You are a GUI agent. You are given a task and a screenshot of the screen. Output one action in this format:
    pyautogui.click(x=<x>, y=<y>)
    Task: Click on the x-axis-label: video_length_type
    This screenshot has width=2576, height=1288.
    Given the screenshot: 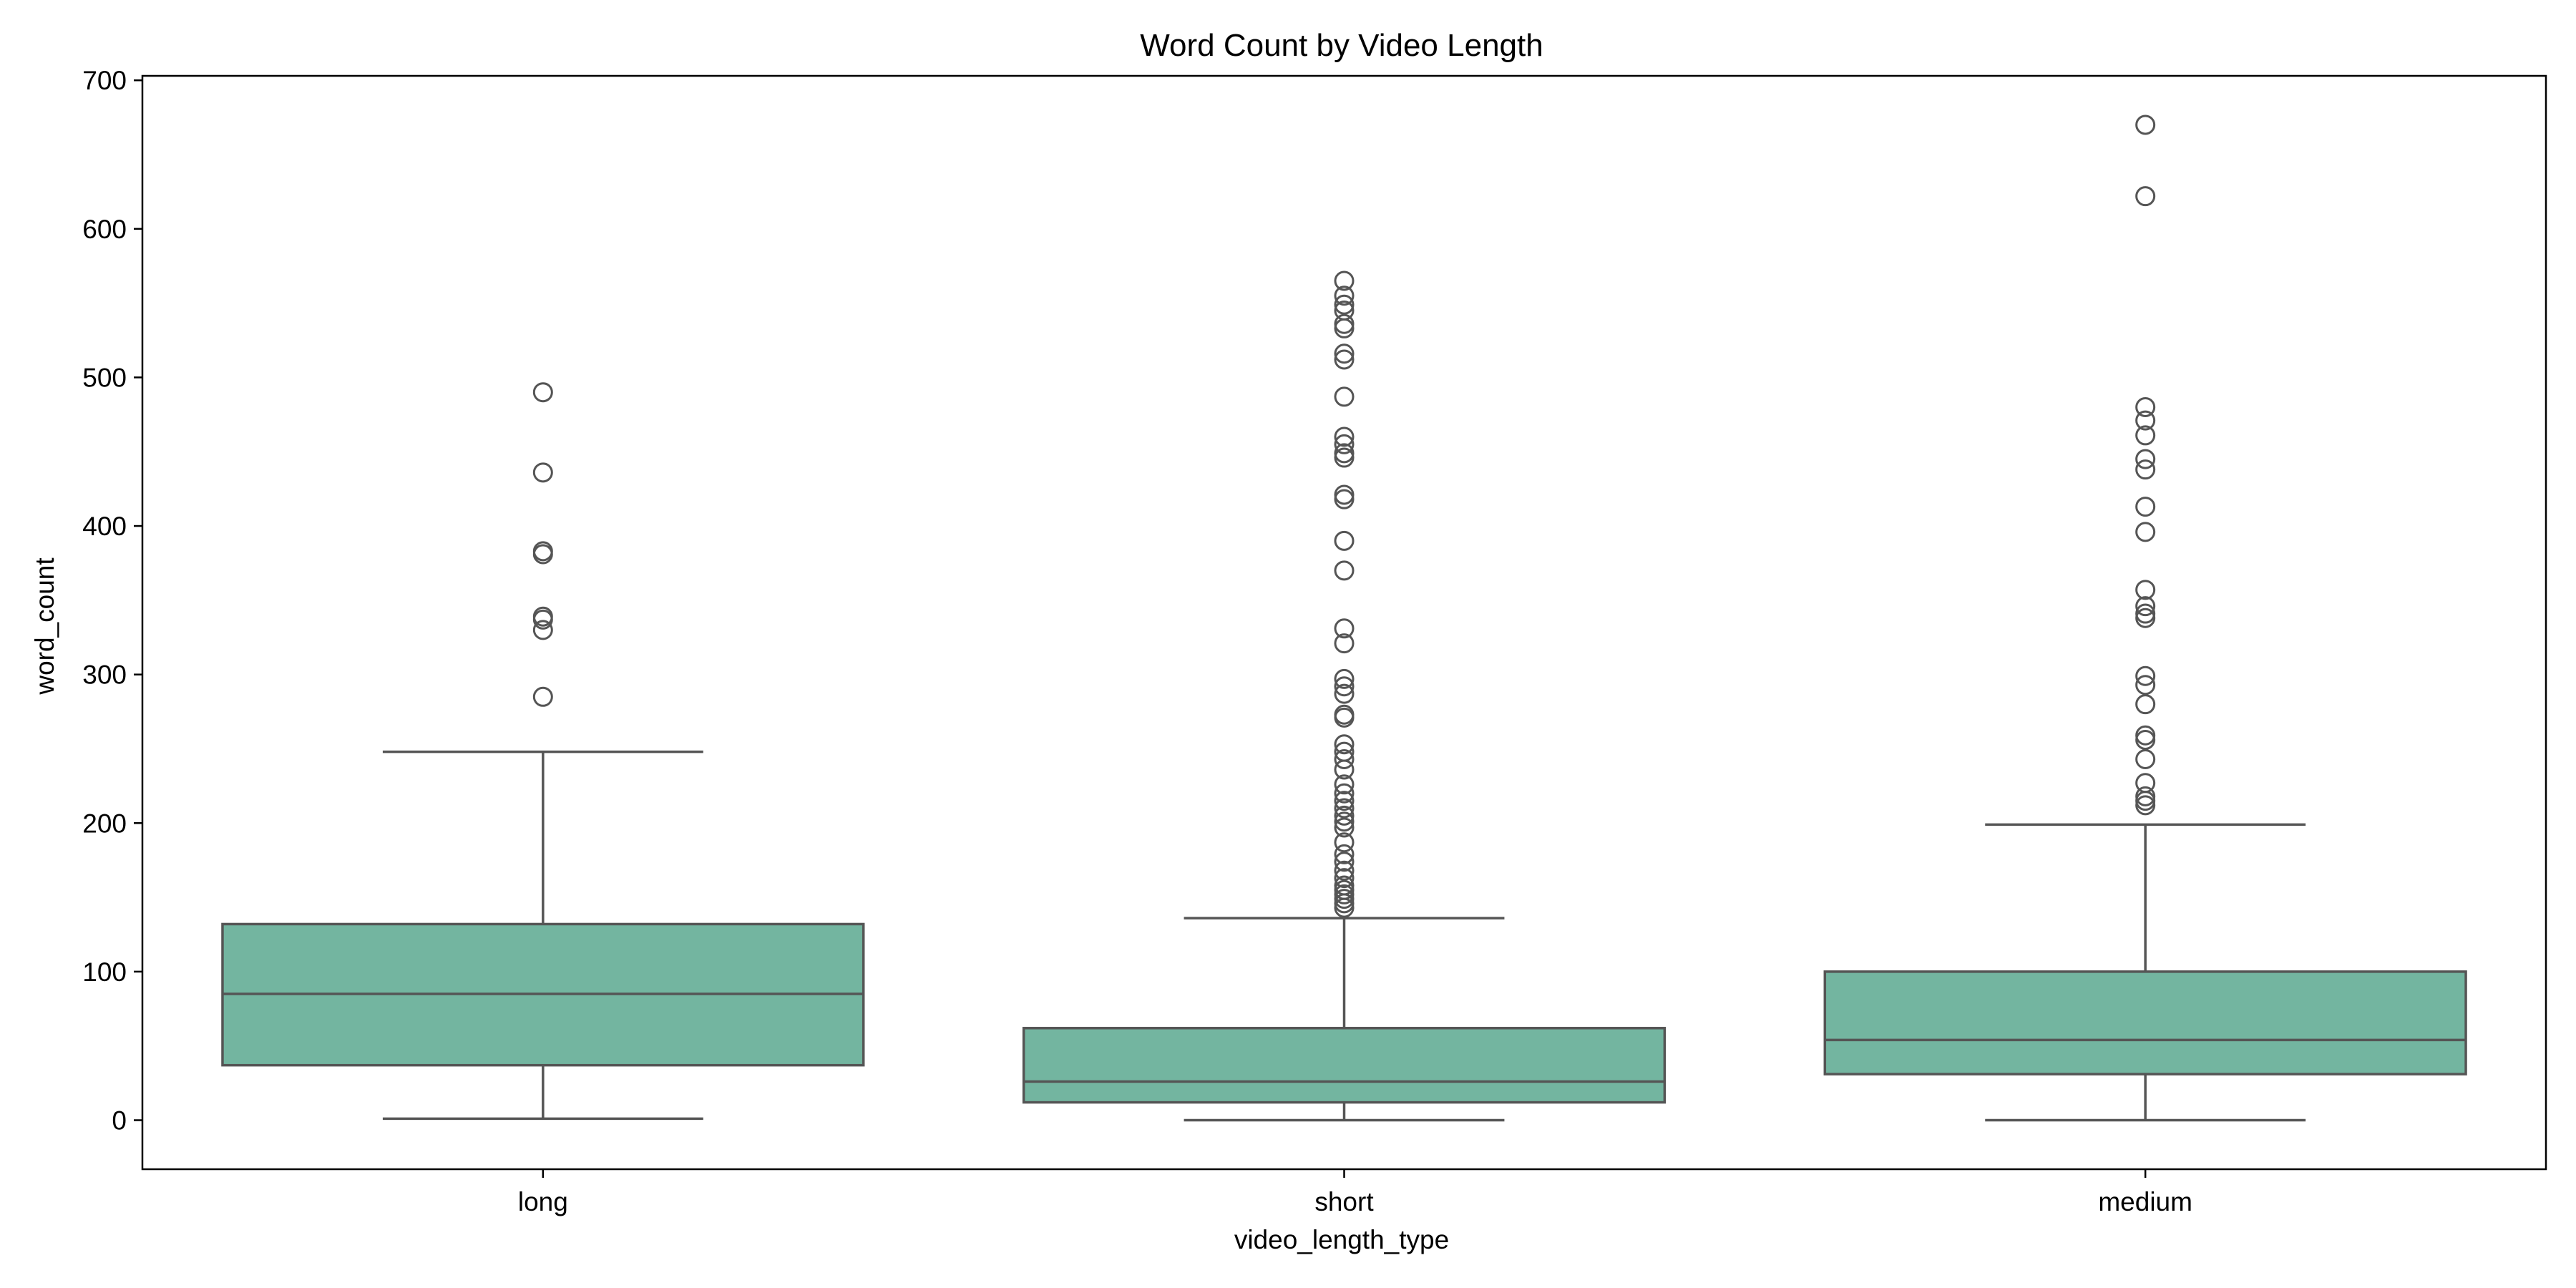 What is the action you would take?
    pyautogui.click(x=1341, y=1239)
    